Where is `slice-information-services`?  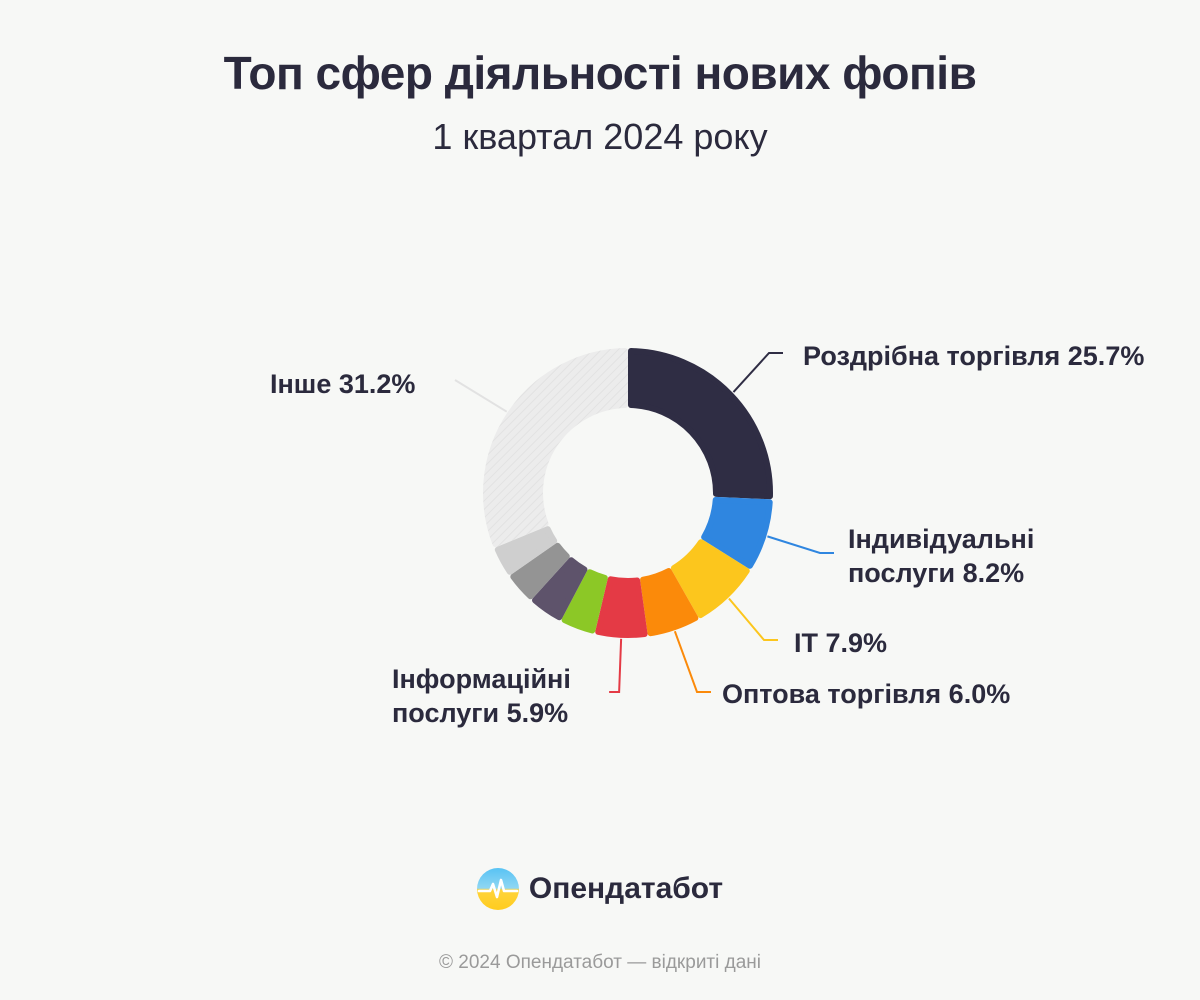 slice-information-services is located at coordinates (621, 607).